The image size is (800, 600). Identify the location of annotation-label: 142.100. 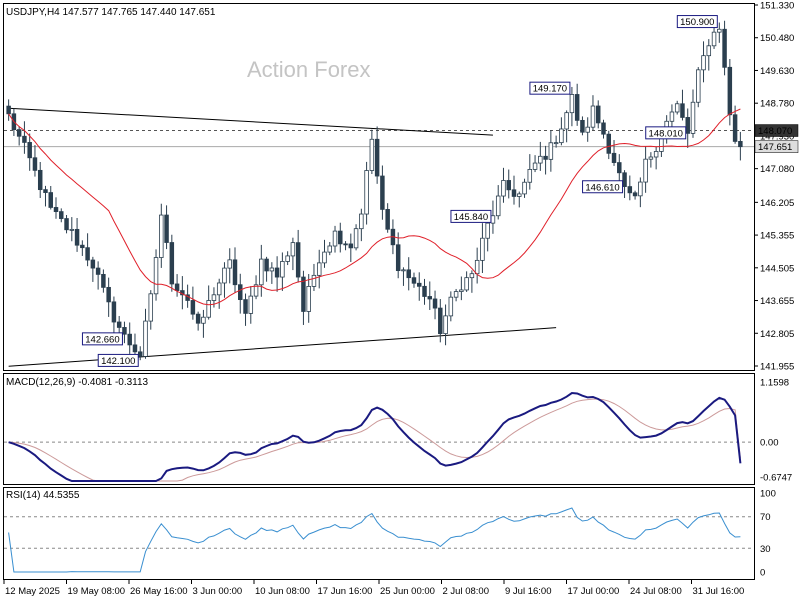
(118, 361).